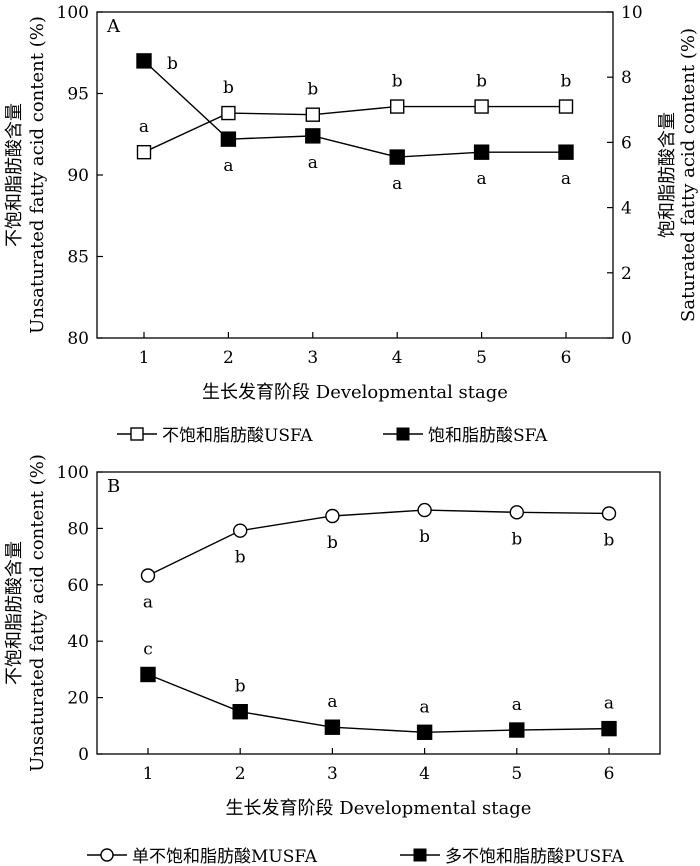  What do you see at coordinates (78, 95) in the screenshot?
I see `y-tick-label: 95` at bounding box center [78, 95].